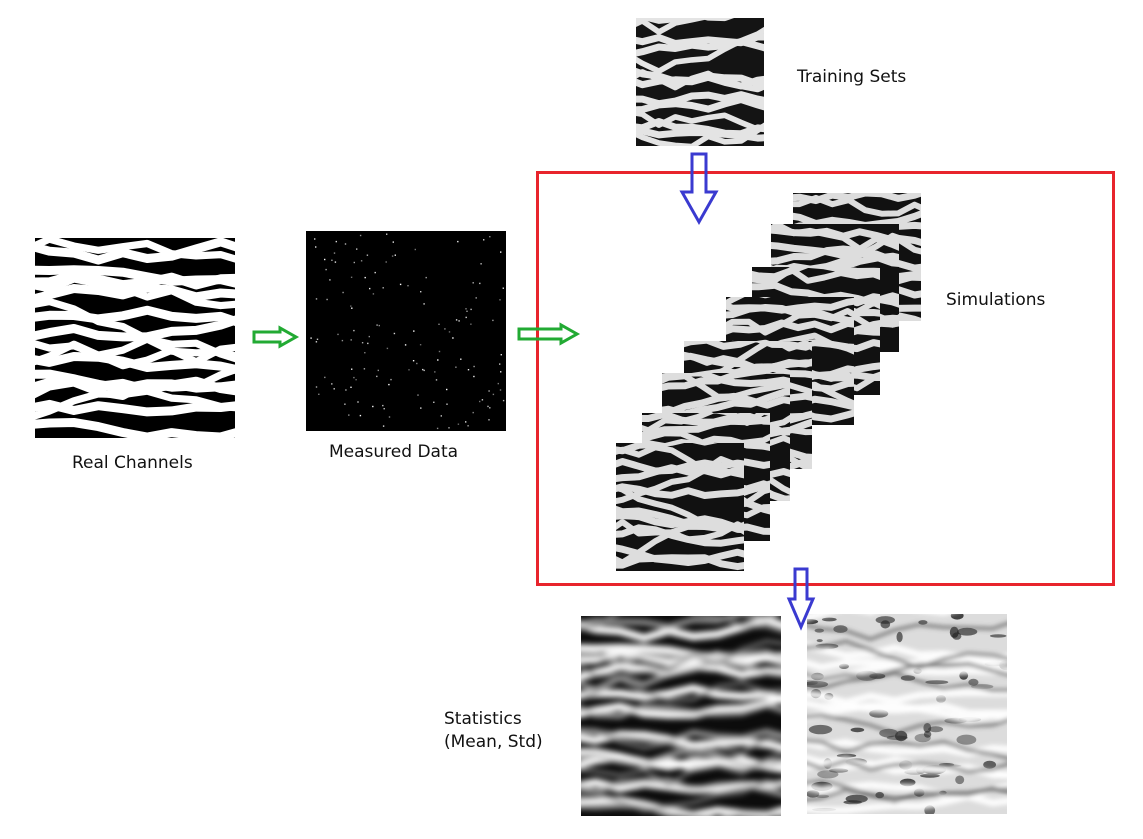  What do you see at coordinates (699, 189) in the screenshot?
I see `down-arrow-training` at bounding box center [699, 189].